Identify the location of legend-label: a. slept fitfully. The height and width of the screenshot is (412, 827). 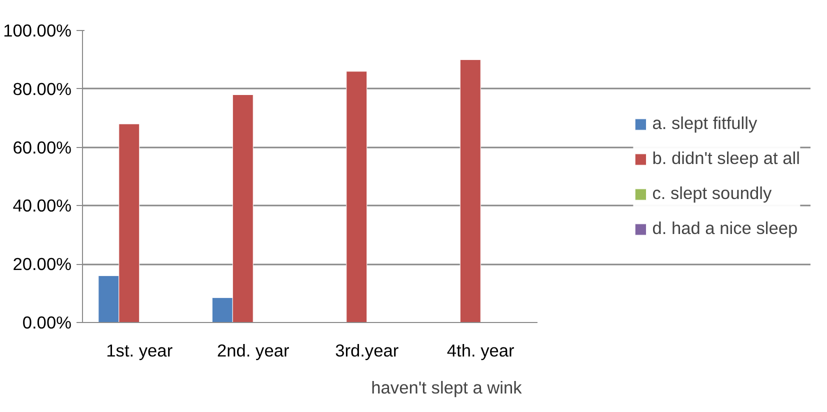
(705, 123).